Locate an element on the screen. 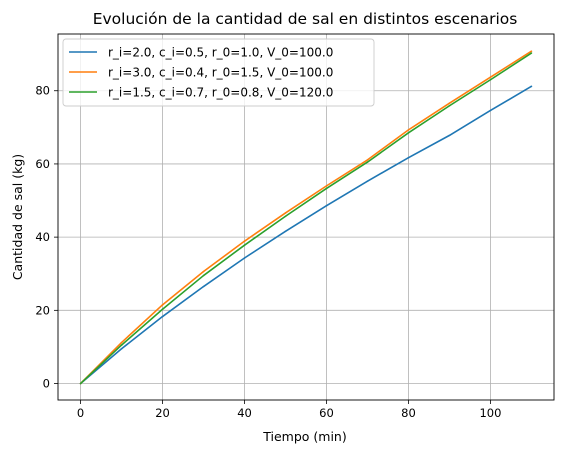  x-axis-label: Tiempo (min) is located at coordinates (304, 436).